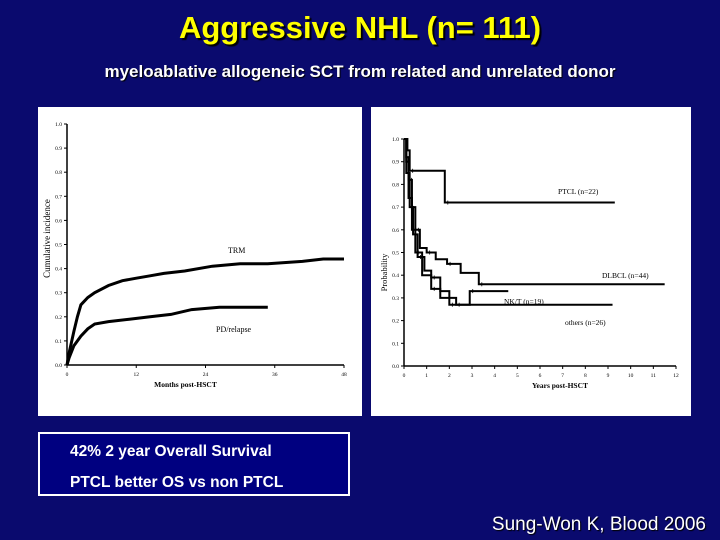  Describe the element at coordinates (578, 191) in the screenshot. I see `series-label: PTCL (n=22)` at that location.